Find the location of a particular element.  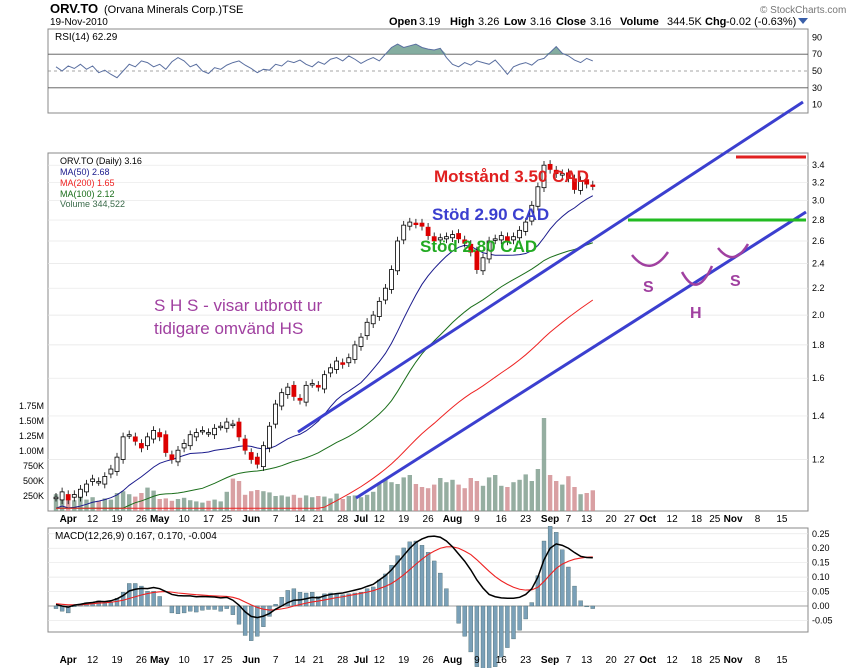

x-tick-label: 25 is located at coordinates (715, 660).